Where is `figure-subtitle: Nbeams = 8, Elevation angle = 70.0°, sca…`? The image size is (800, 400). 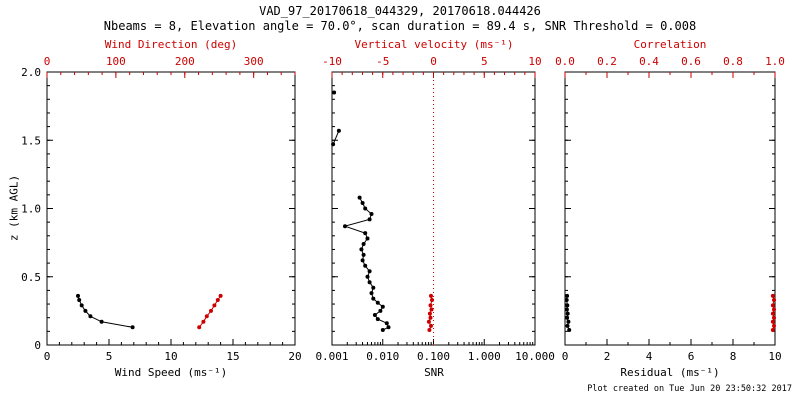
figure-subtitle: Nbeams = 8, Elevation angle = 70.0°, sca… is located at coordinates (400, 26).